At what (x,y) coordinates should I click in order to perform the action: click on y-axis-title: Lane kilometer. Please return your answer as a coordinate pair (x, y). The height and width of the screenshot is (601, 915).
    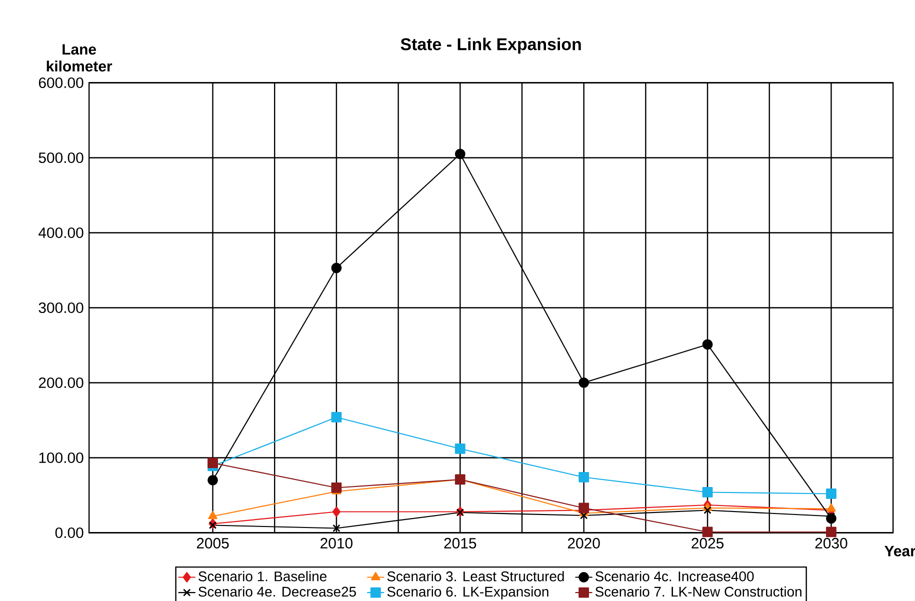
    Looking at the image, I should click on (79, 58).